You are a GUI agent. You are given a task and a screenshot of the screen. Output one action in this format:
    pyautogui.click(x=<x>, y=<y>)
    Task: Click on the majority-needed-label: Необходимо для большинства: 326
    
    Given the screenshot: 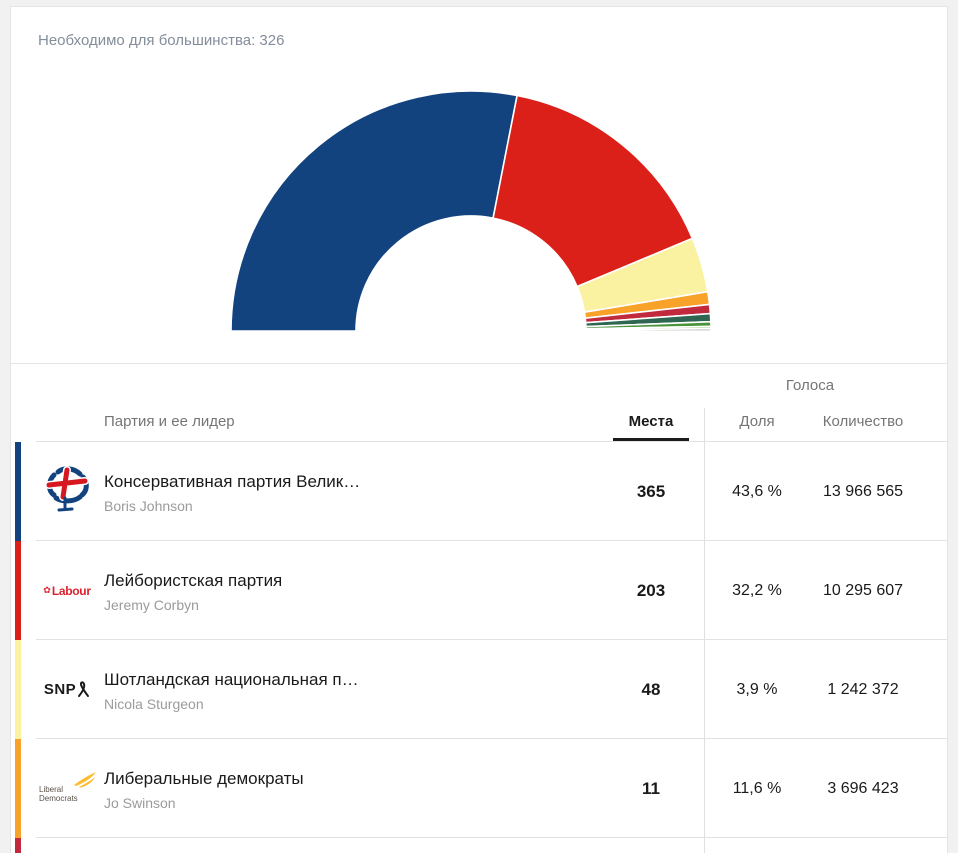 What is the action you would take?
    pyautogui.click(x=161, y=40)
    